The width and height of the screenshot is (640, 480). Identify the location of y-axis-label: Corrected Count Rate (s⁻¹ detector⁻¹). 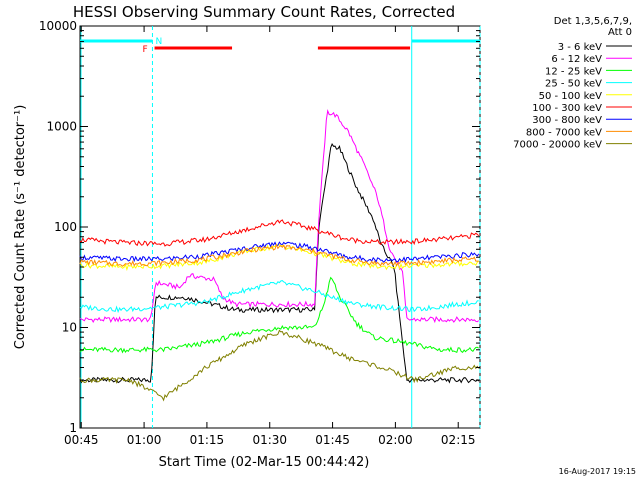
(20, 227).